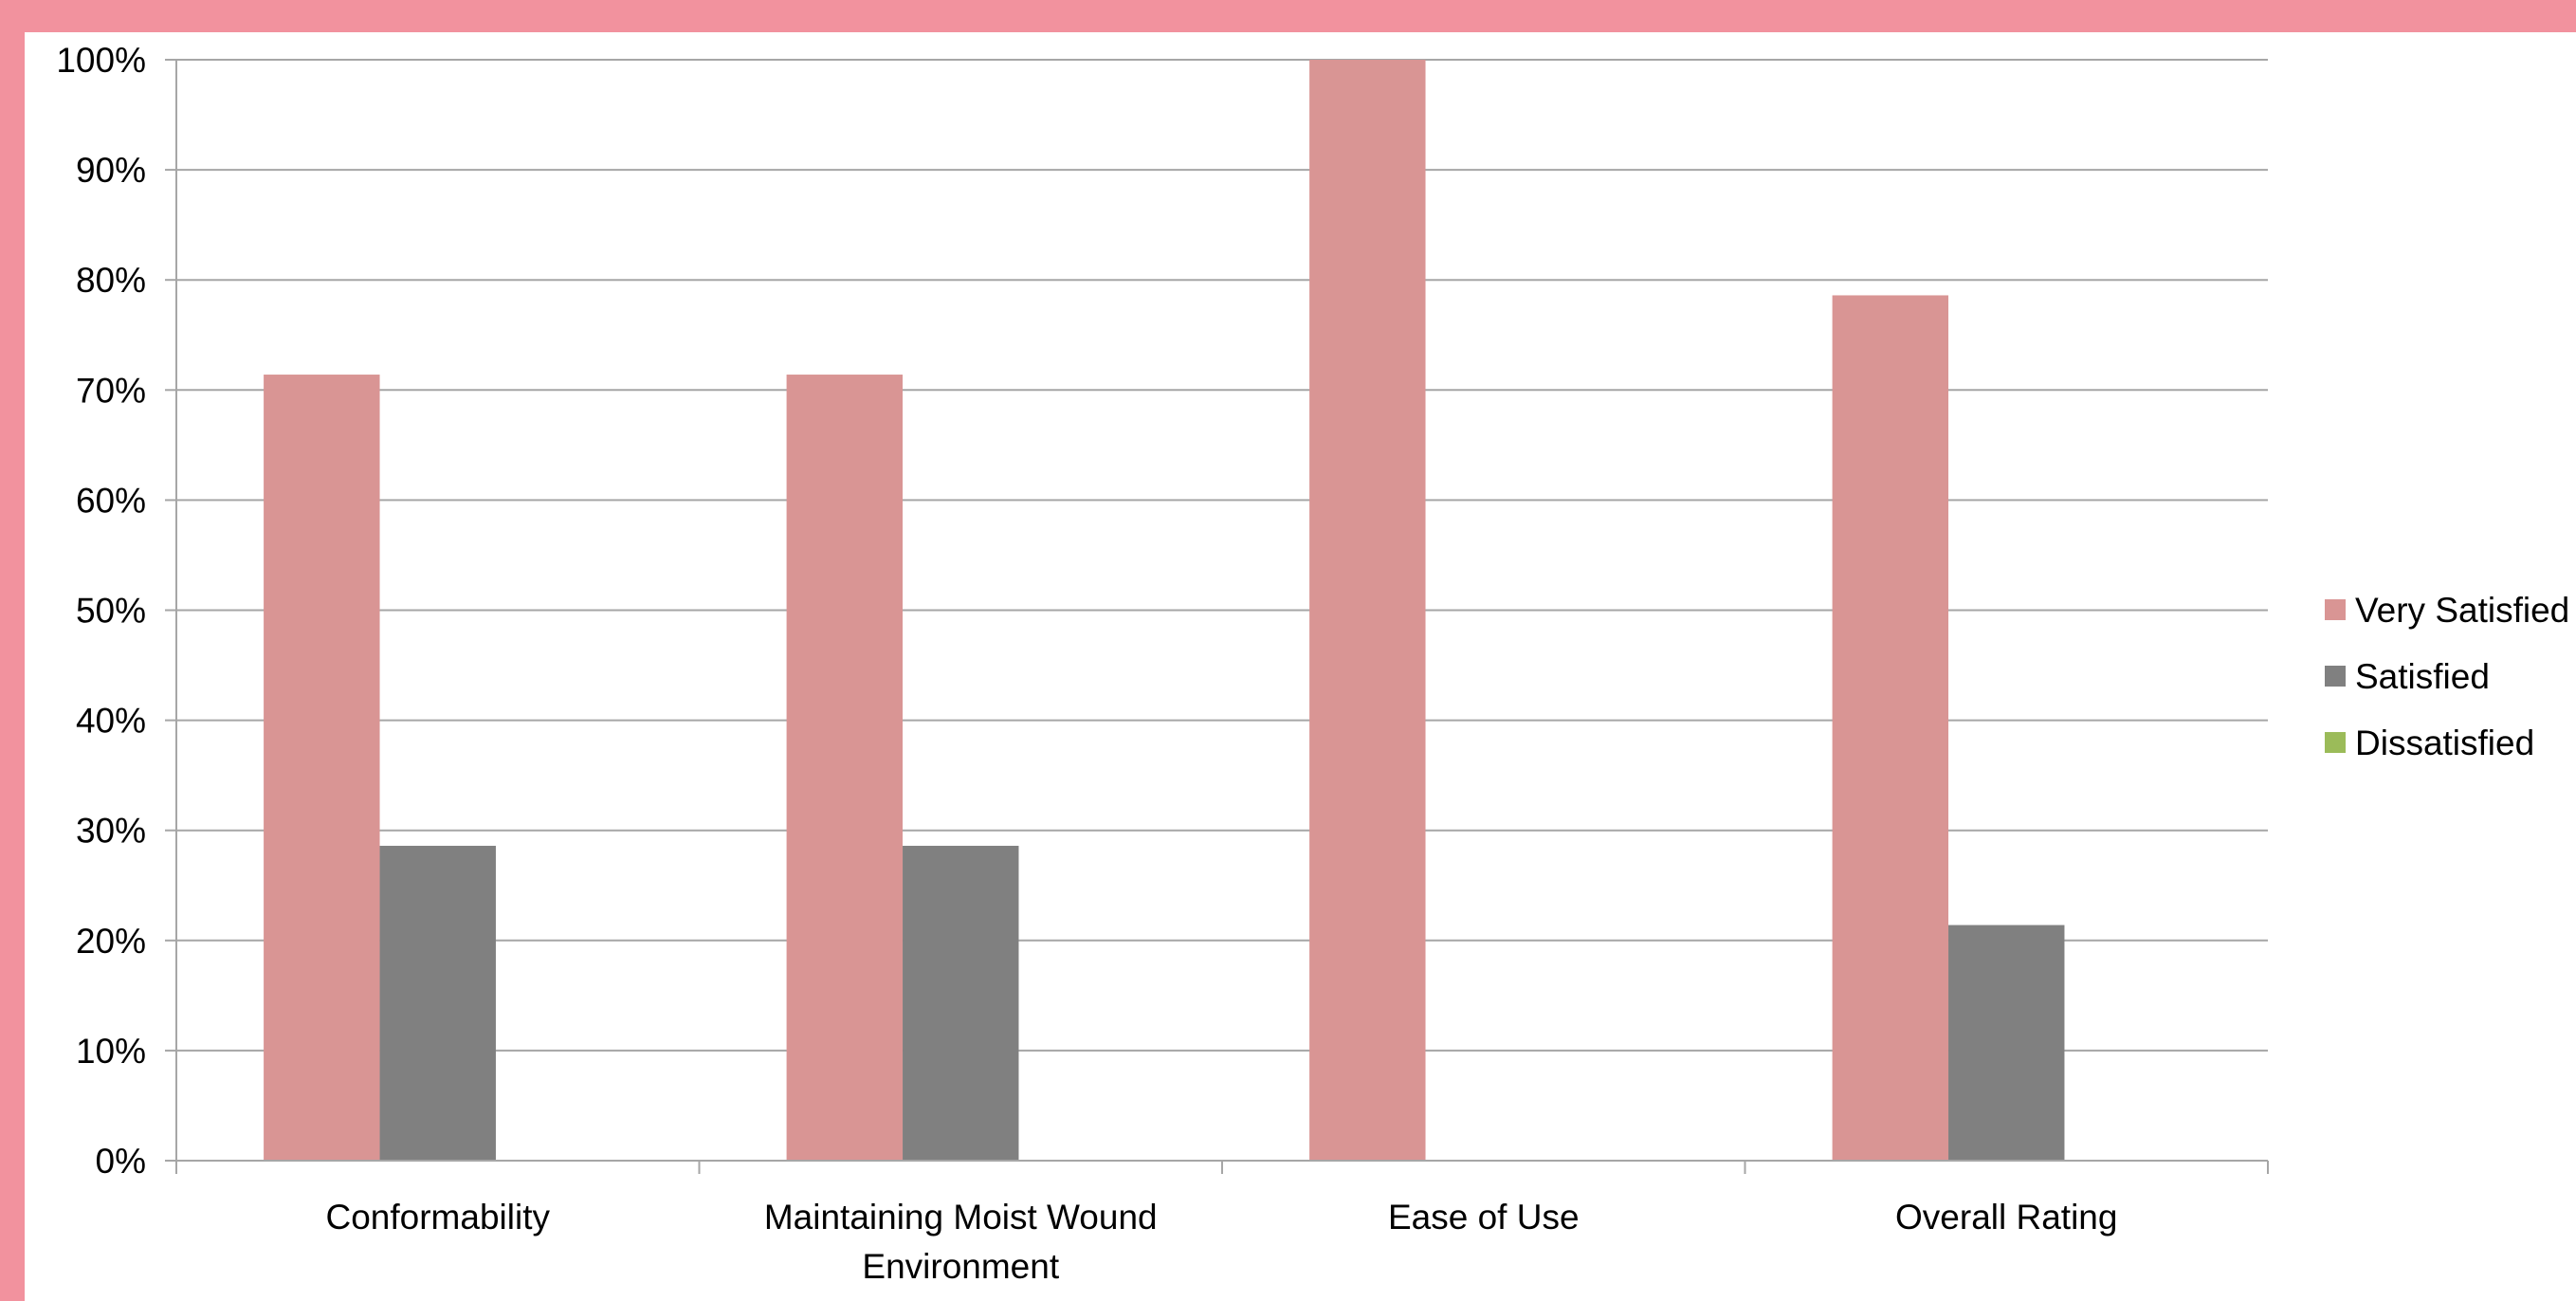 The image size is (2576, 1301). What do you see at coordinates (111, 941) in the screenshot?
I see `y-tick-label: 20%` at bounding box center [111, 941].